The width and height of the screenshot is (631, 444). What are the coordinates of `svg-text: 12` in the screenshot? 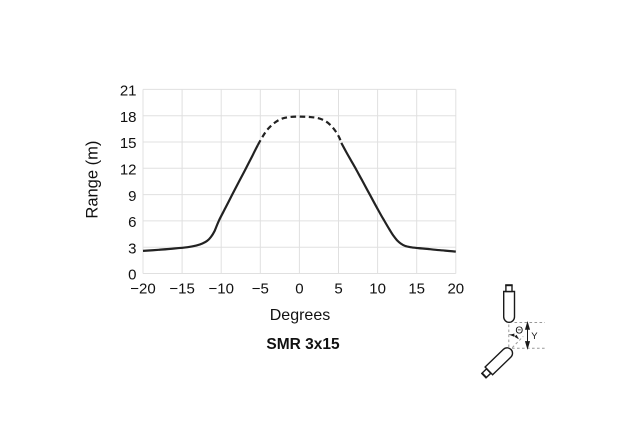 It's located at (128, 170).